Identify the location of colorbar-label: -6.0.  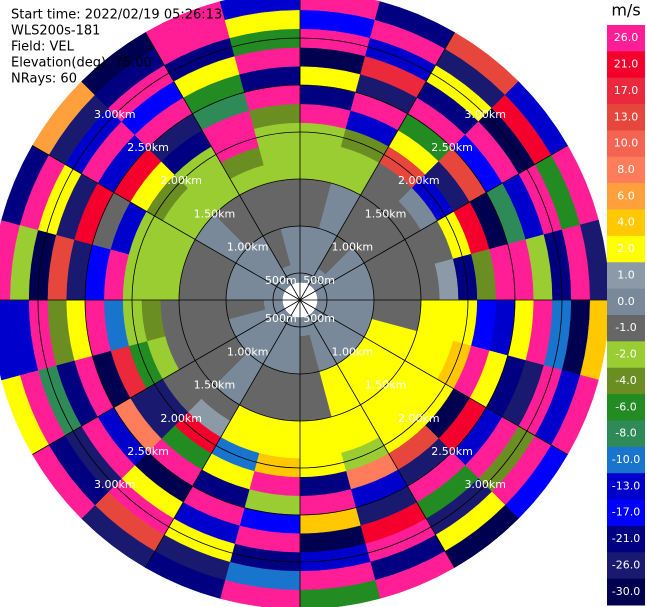
(625, 406).